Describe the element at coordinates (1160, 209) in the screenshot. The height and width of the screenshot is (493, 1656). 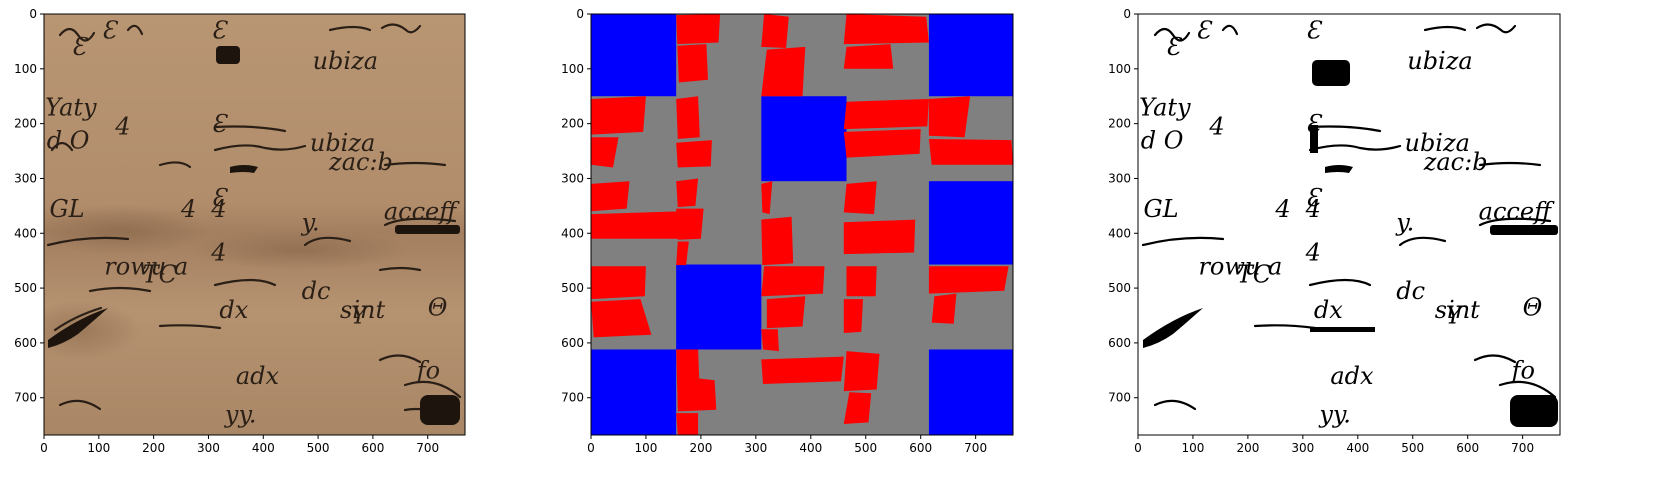
I see `handwriting-glyph: GL` at that location.